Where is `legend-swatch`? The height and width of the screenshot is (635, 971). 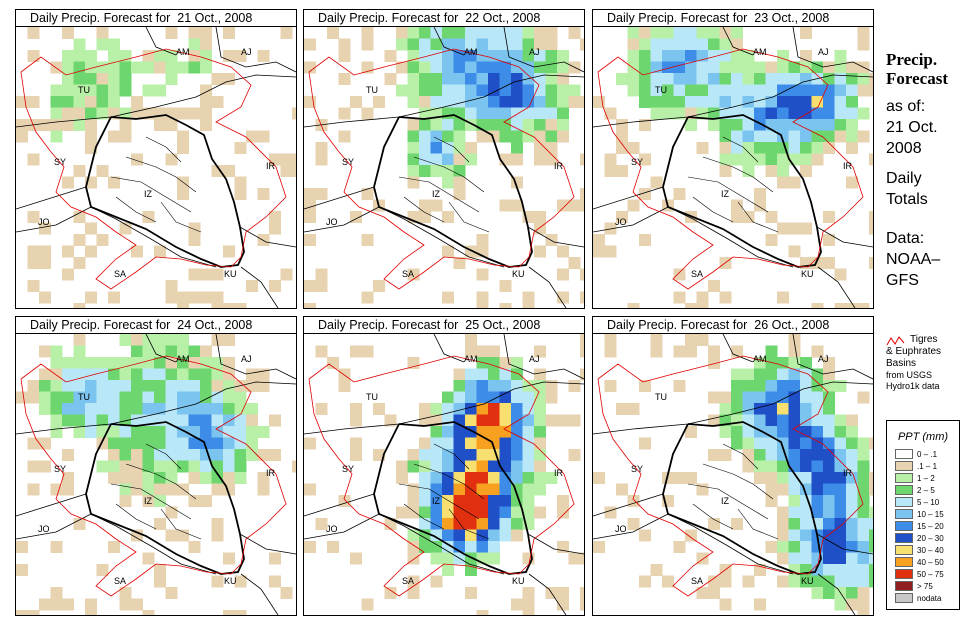 legend-swatch is located at coordinates (904, 490).